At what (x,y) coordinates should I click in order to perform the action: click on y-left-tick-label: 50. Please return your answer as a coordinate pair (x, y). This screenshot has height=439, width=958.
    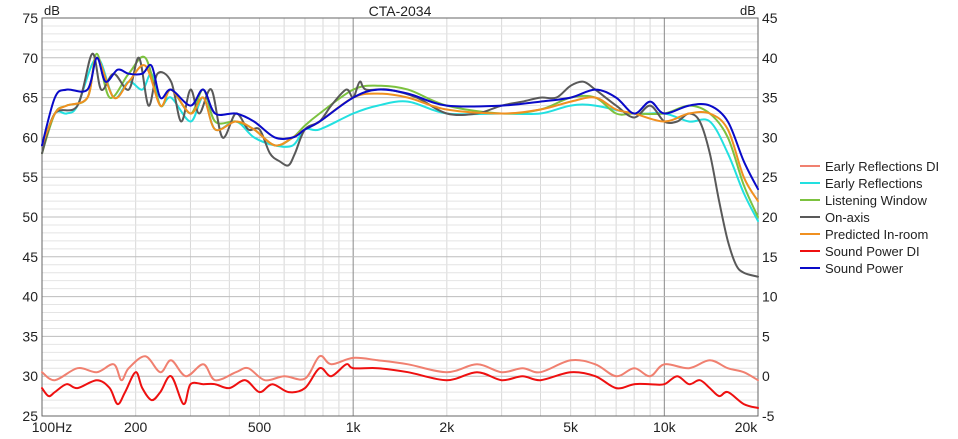
    Looking at the image, I should click on (30, 217).